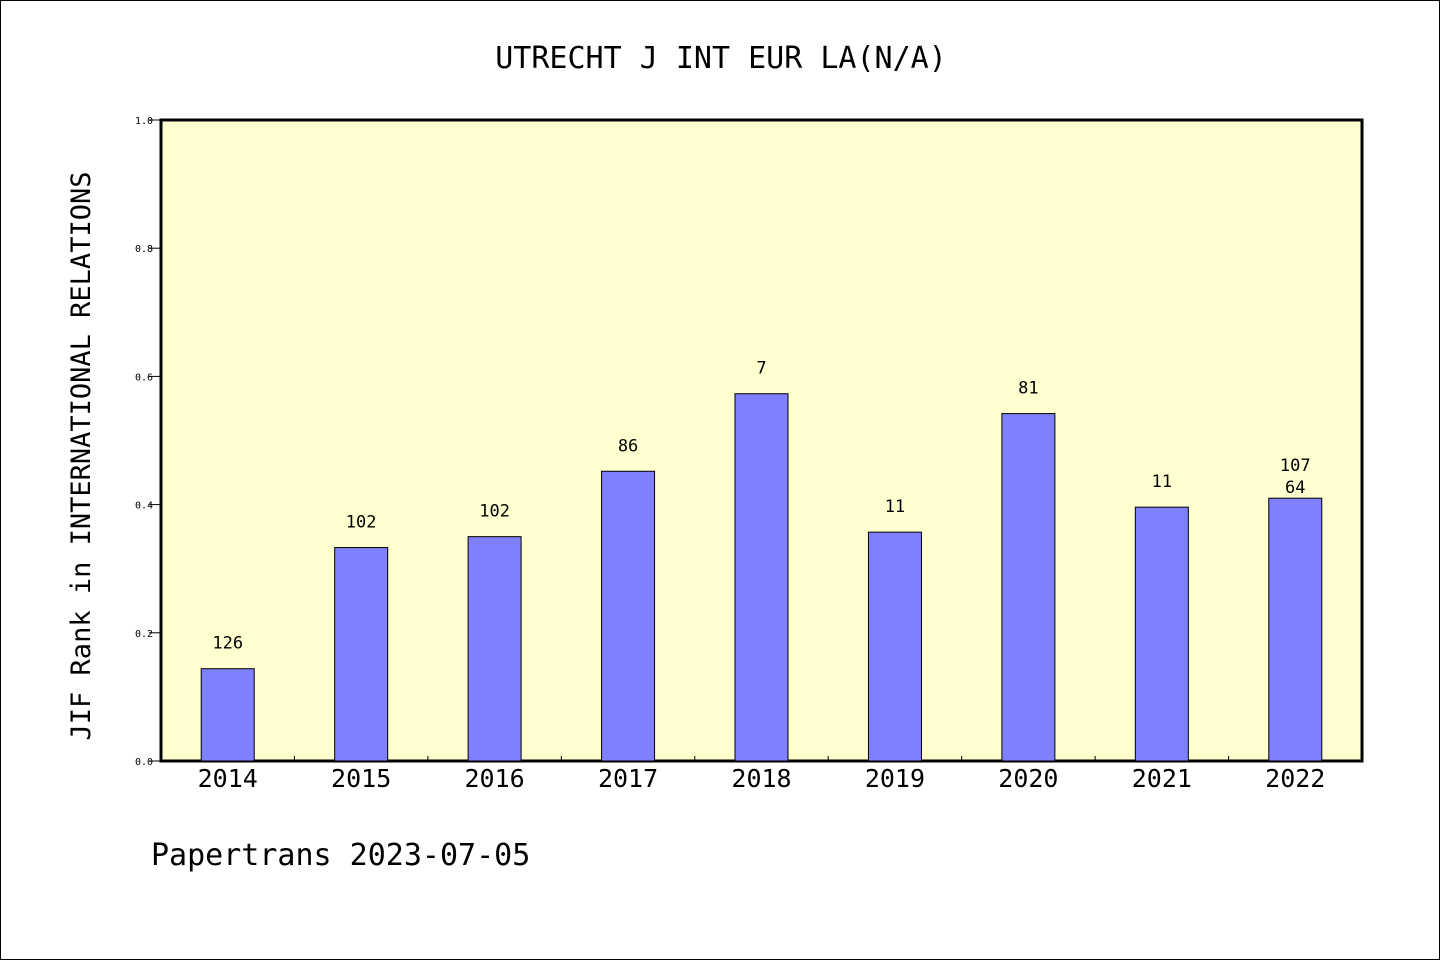  I want to click on footer-credit: Papertrans 2023-07-05, so click(340, 855).